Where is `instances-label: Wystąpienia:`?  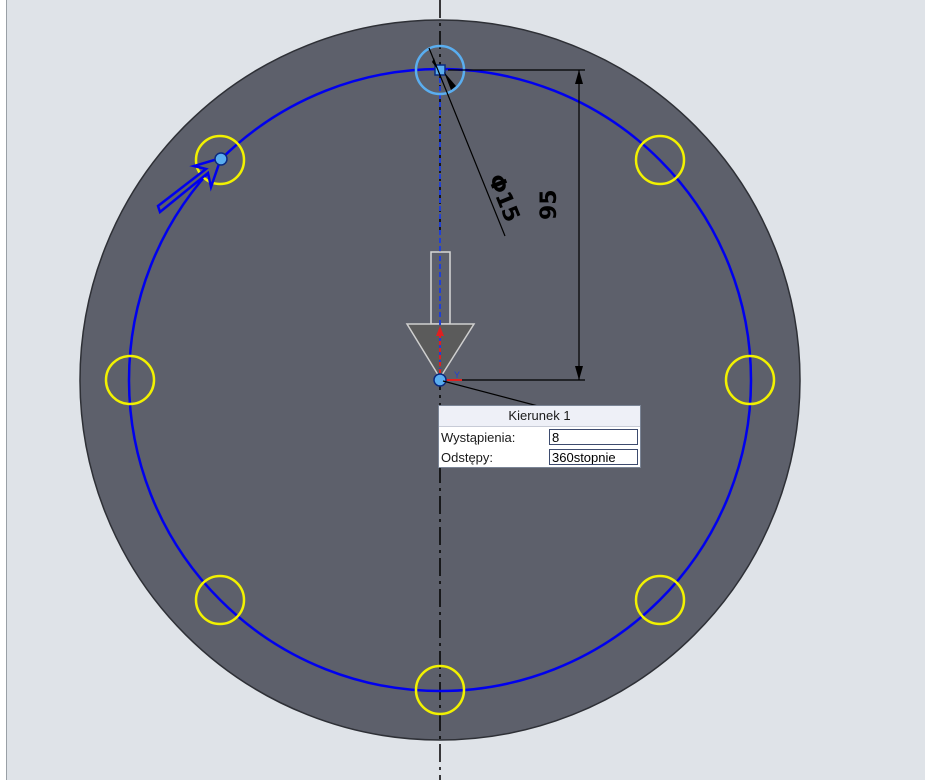
instances-label: Wystąpienia: is located at coordinates (478, 437).